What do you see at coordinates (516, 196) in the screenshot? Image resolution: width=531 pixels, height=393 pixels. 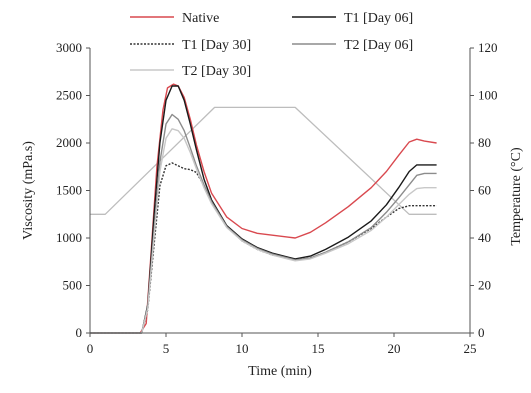 I see `y2-axis-label: Temperature (°C)` at bounding box center [516, 196].